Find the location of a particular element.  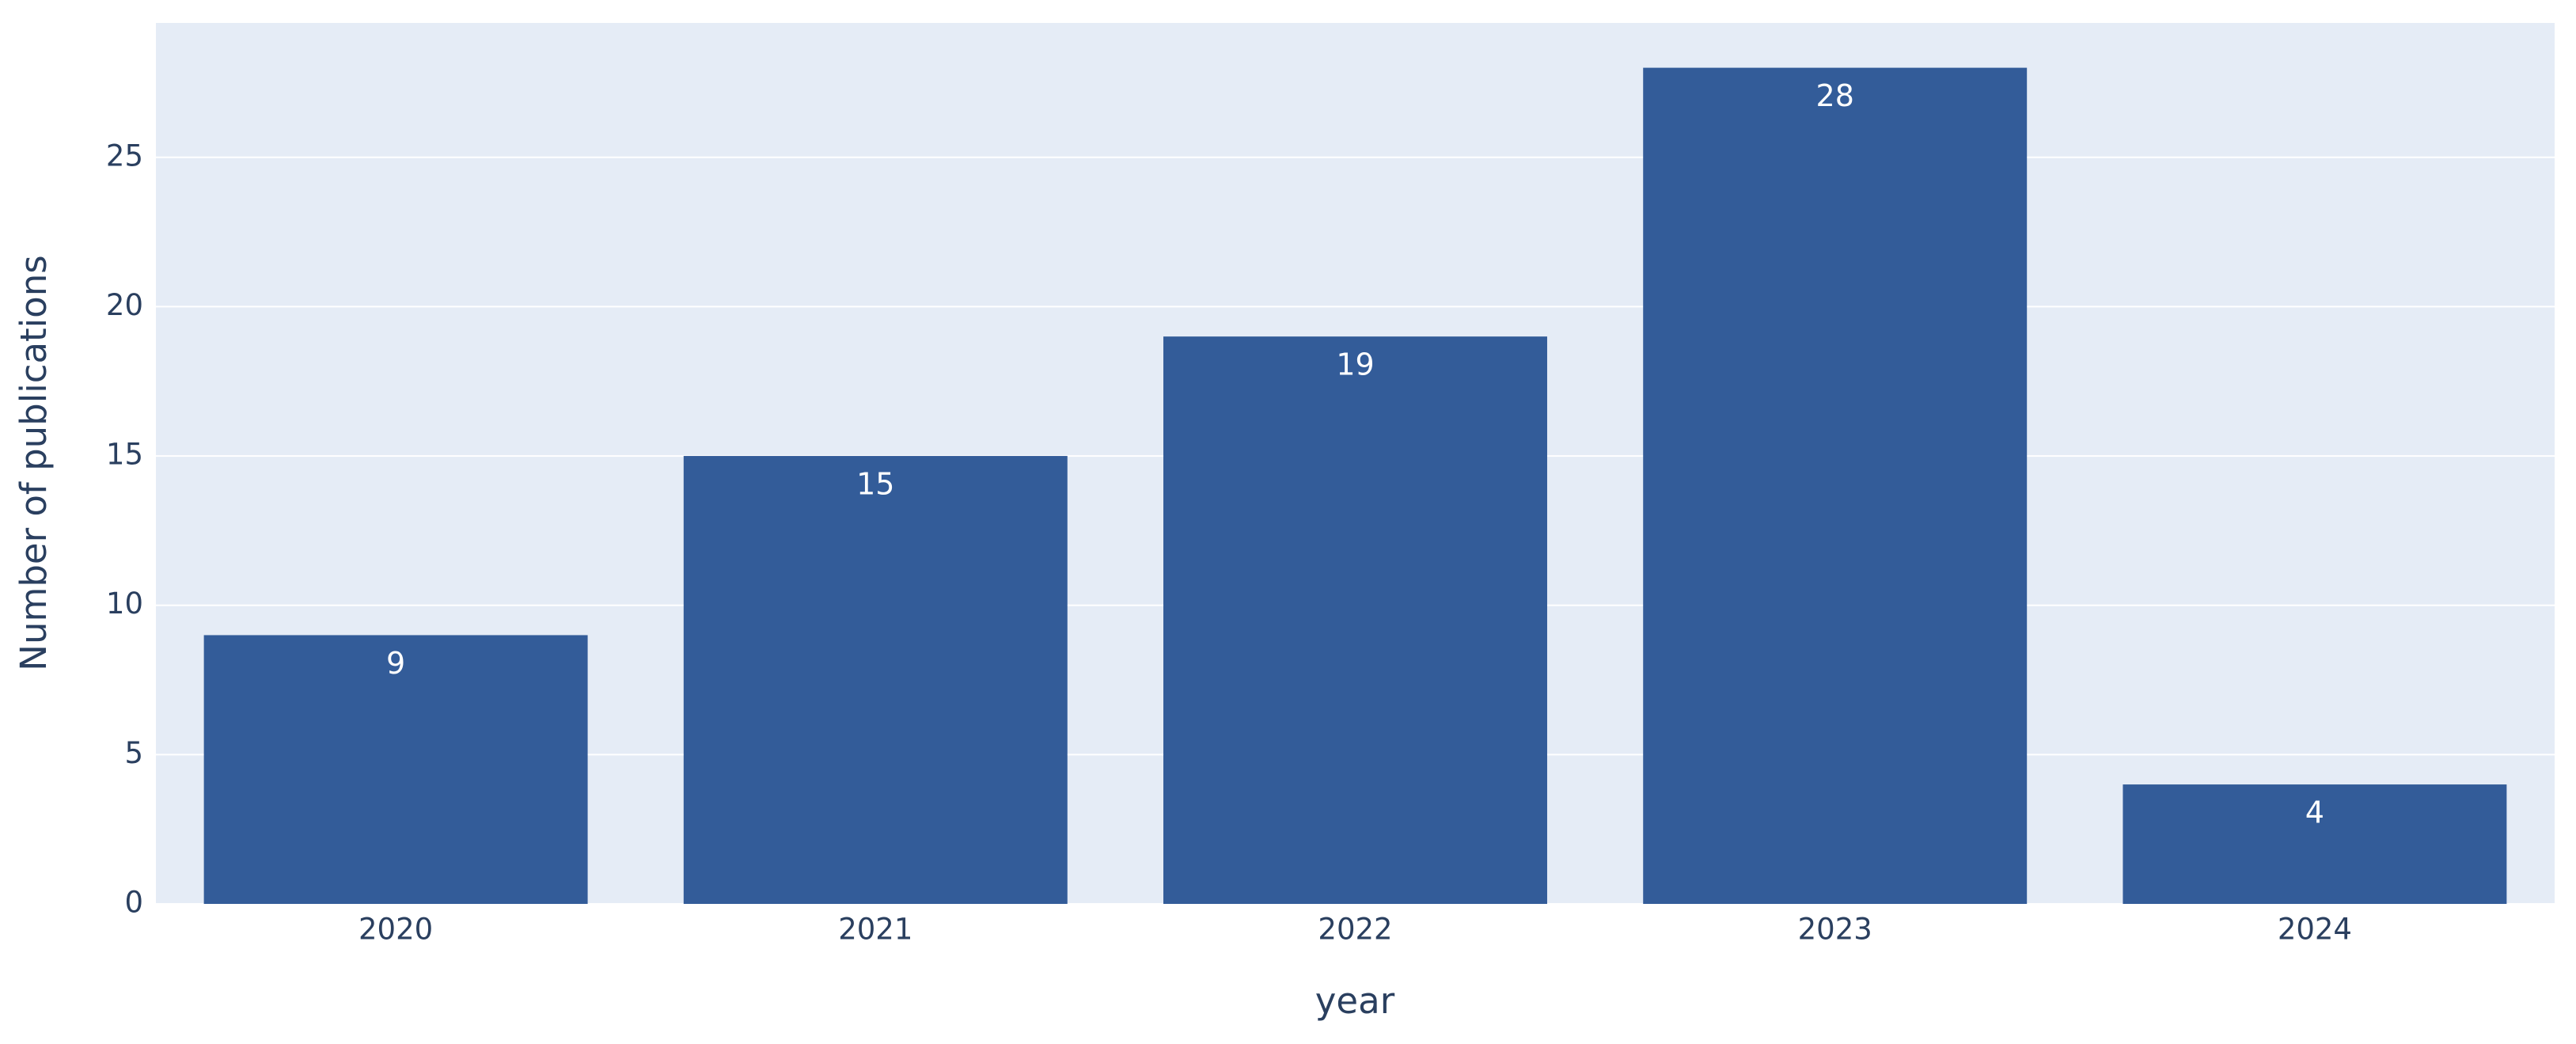

value-label: 4 is located at coordinates (2314, 812).